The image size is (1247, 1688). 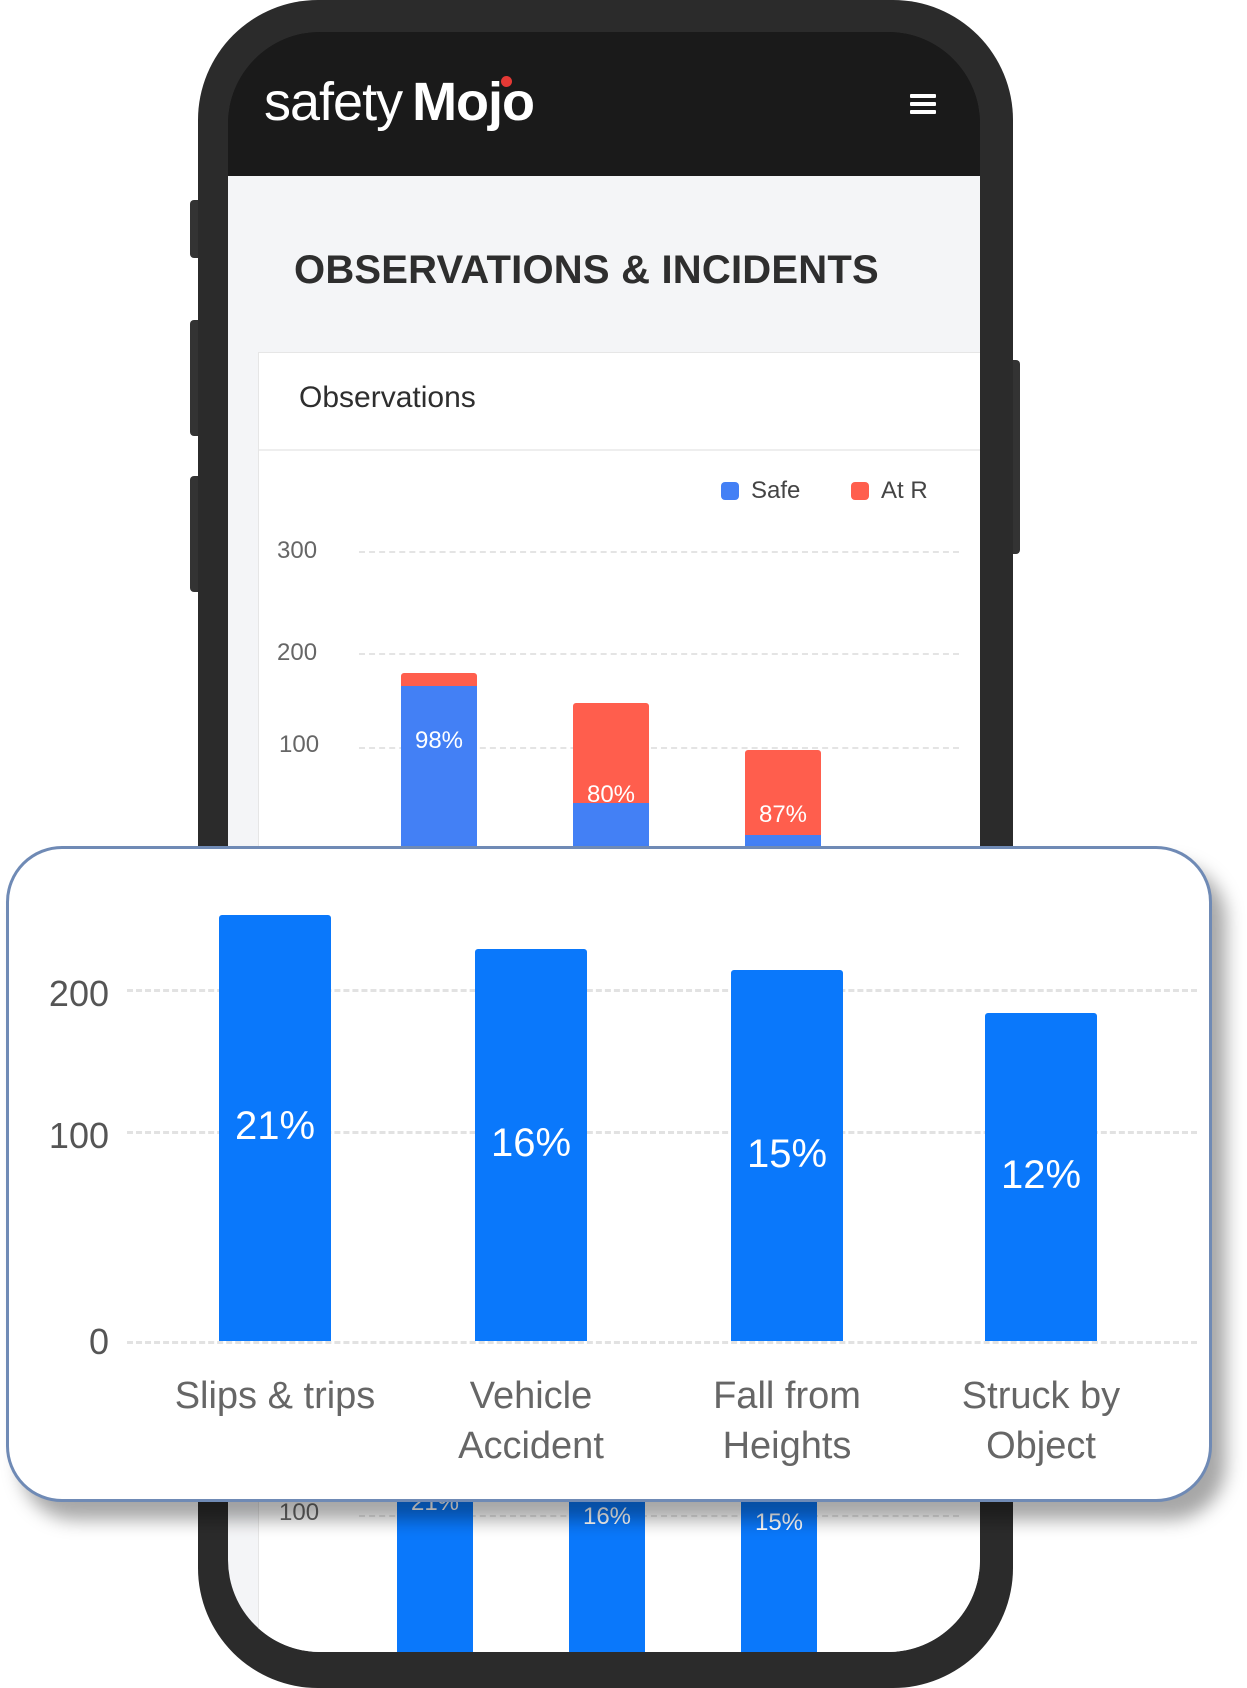 What do you see at coordinates (531, 1446) in the screenshot?
I see `x-category-label-line: Accident` at bounding box center [531, 1446].